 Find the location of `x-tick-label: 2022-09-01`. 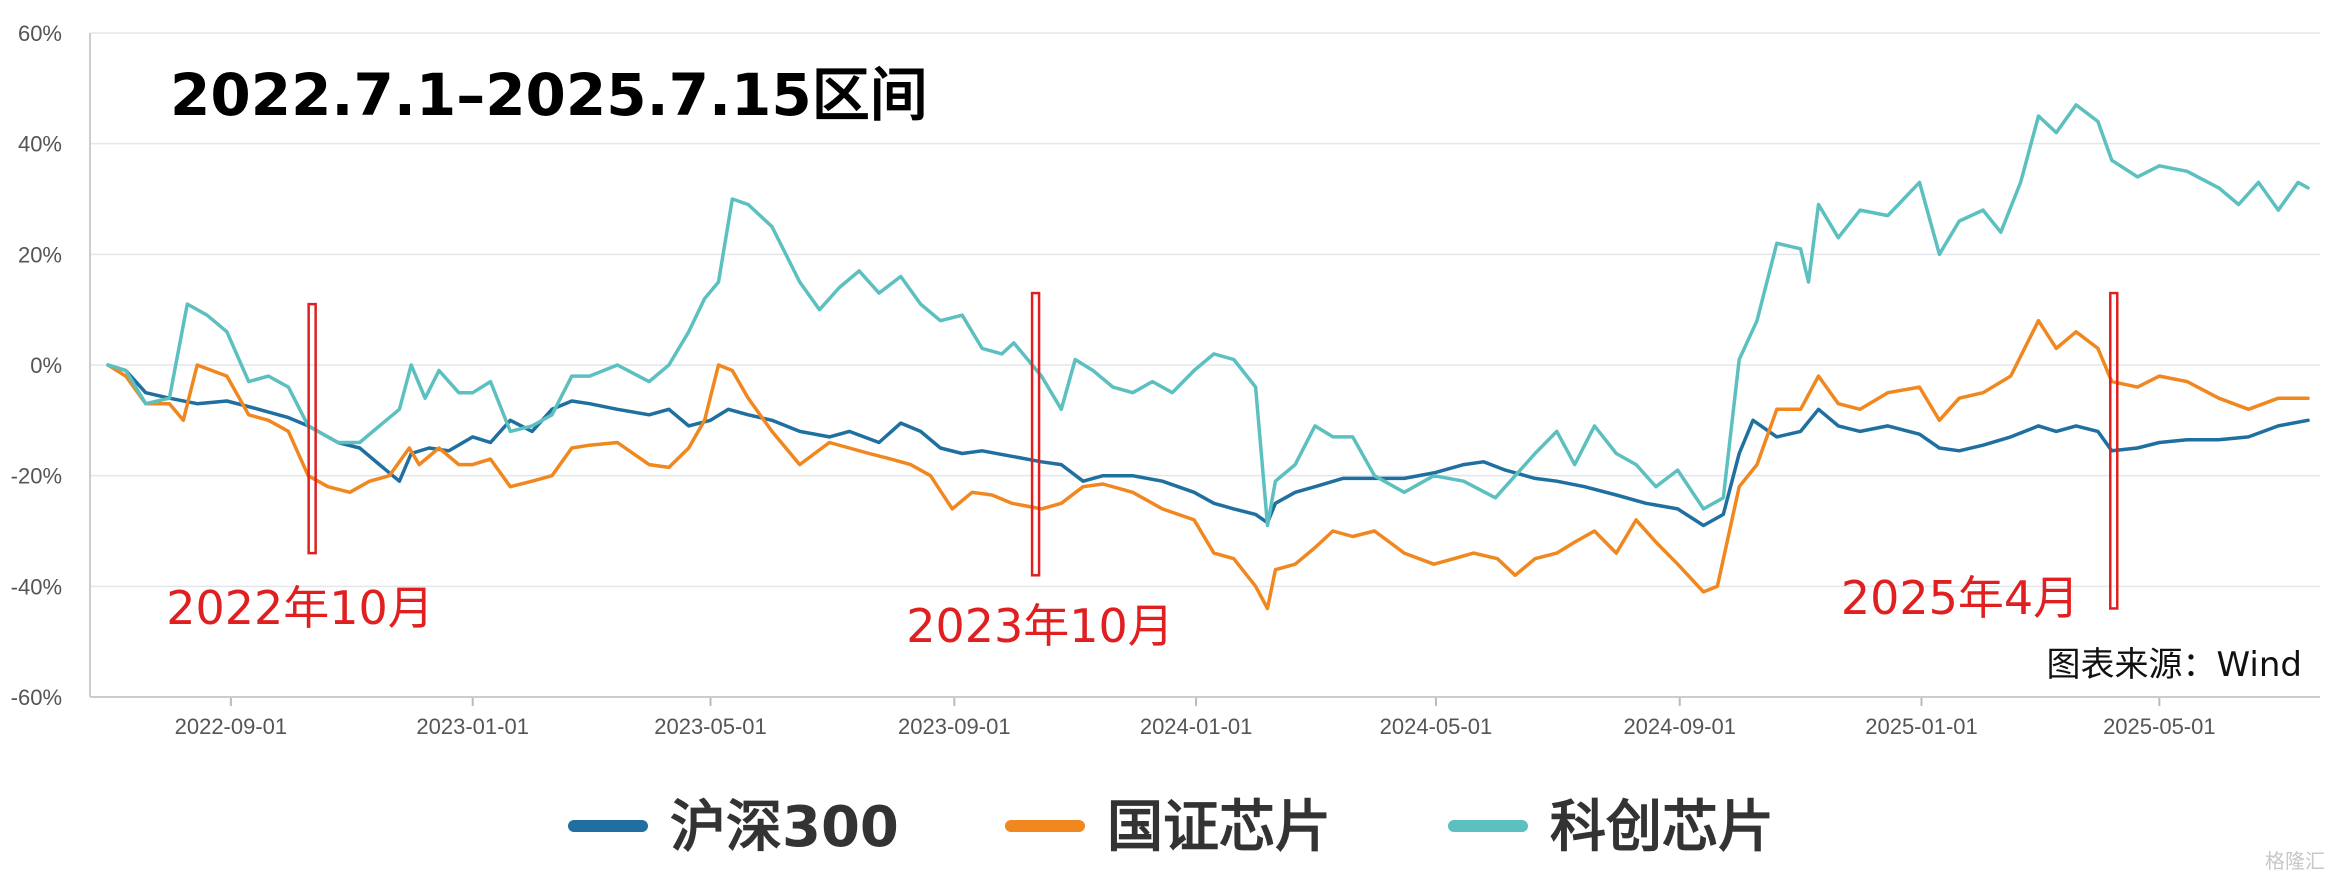

x-tick-label: 2022-09-01 is located at coordinates (231, 726).